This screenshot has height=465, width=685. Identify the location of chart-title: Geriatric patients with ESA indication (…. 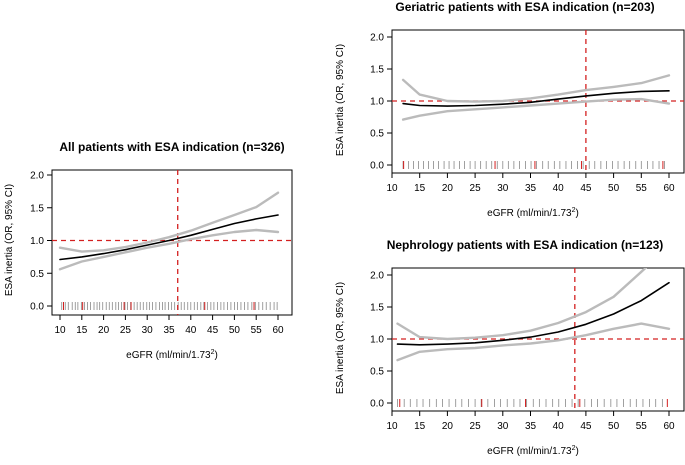
(524, 7).